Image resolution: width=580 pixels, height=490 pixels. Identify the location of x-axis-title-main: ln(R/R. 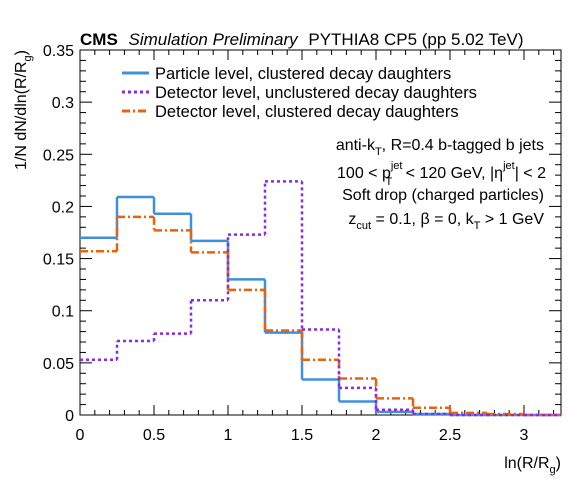
(526, 463).